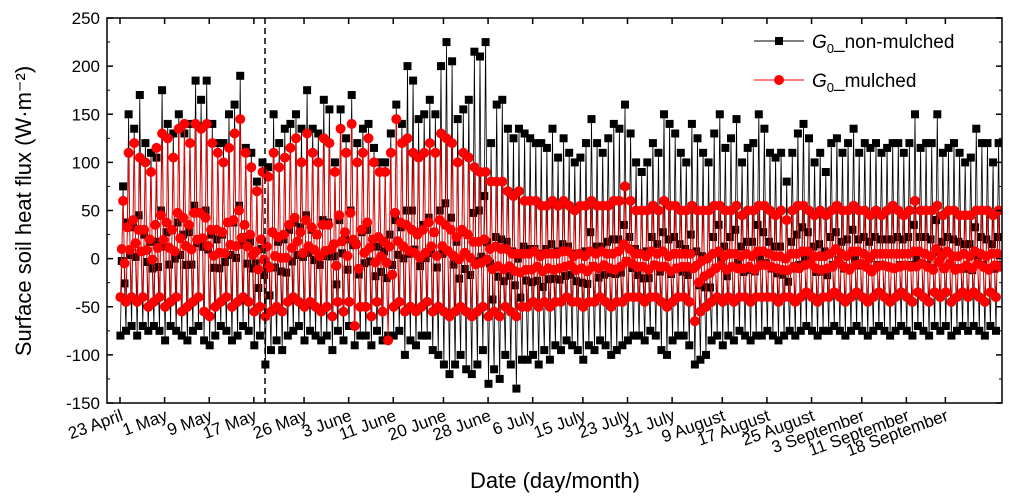 This screenshot has width=1024, height=498. I want to click on legend-label-mulched: G0_mulched, so click(864, 83).